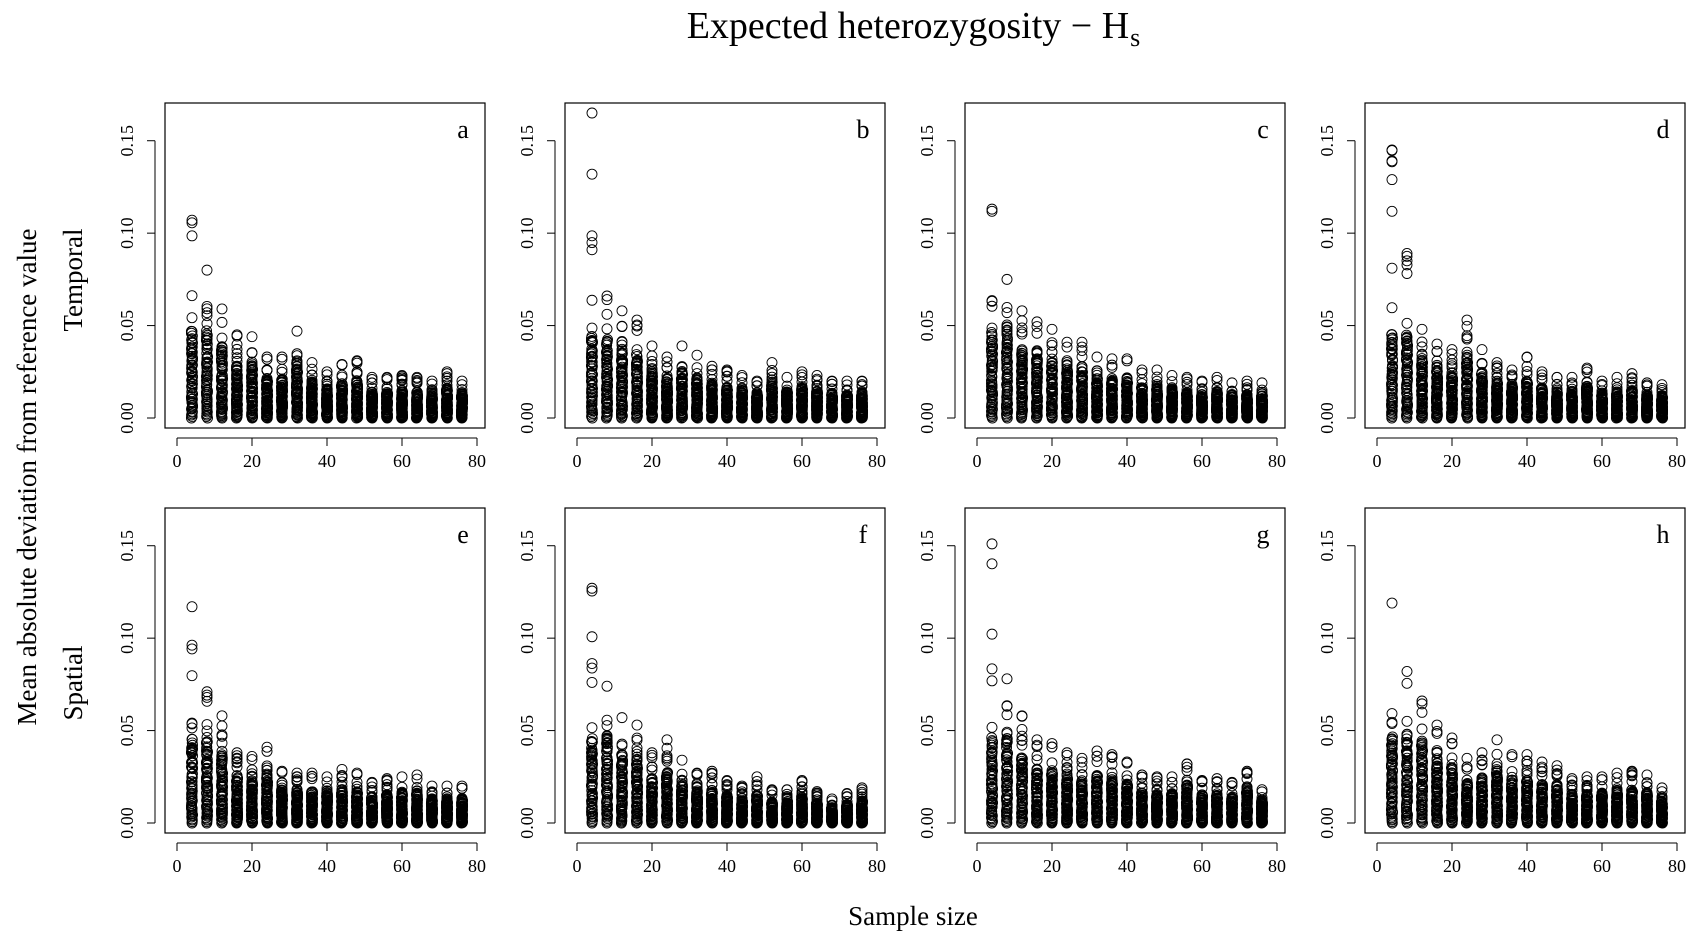  I want to click on x-tick-label: 60, so click(1202, 461).